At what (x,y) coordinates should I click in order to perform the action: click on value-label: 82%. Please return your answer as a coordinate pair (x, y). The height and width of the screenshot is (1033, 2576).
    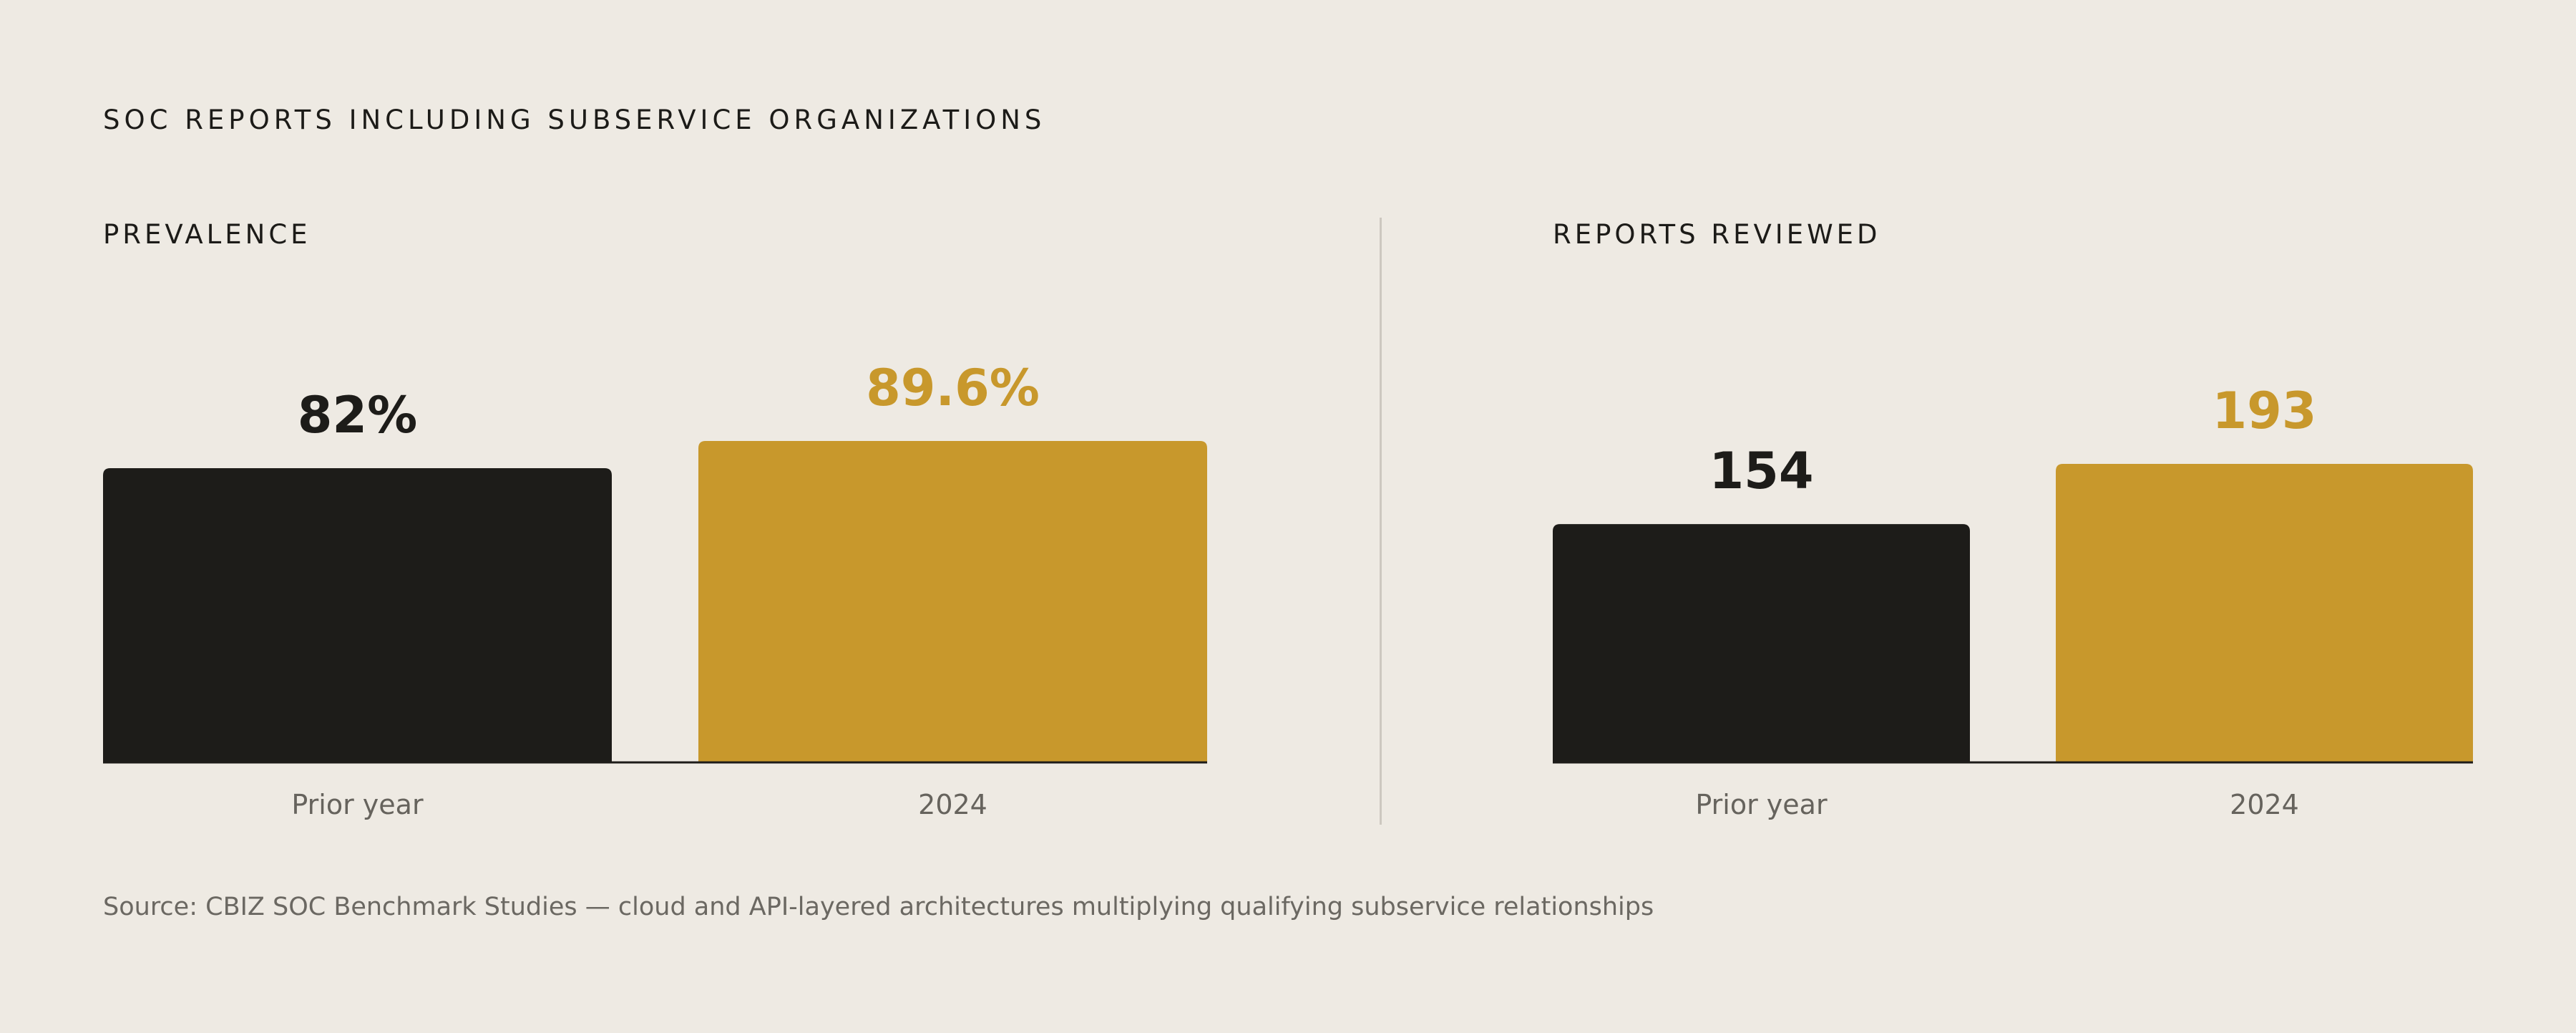
    Looking at the image, I should click on (358, 415).